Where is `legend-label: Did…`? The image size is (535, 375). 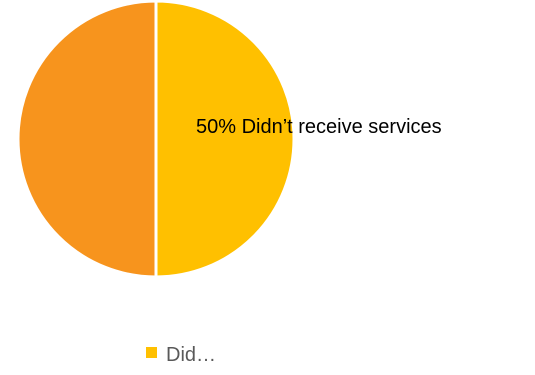
legend-label: Did… is located at coordinates (191, 355).